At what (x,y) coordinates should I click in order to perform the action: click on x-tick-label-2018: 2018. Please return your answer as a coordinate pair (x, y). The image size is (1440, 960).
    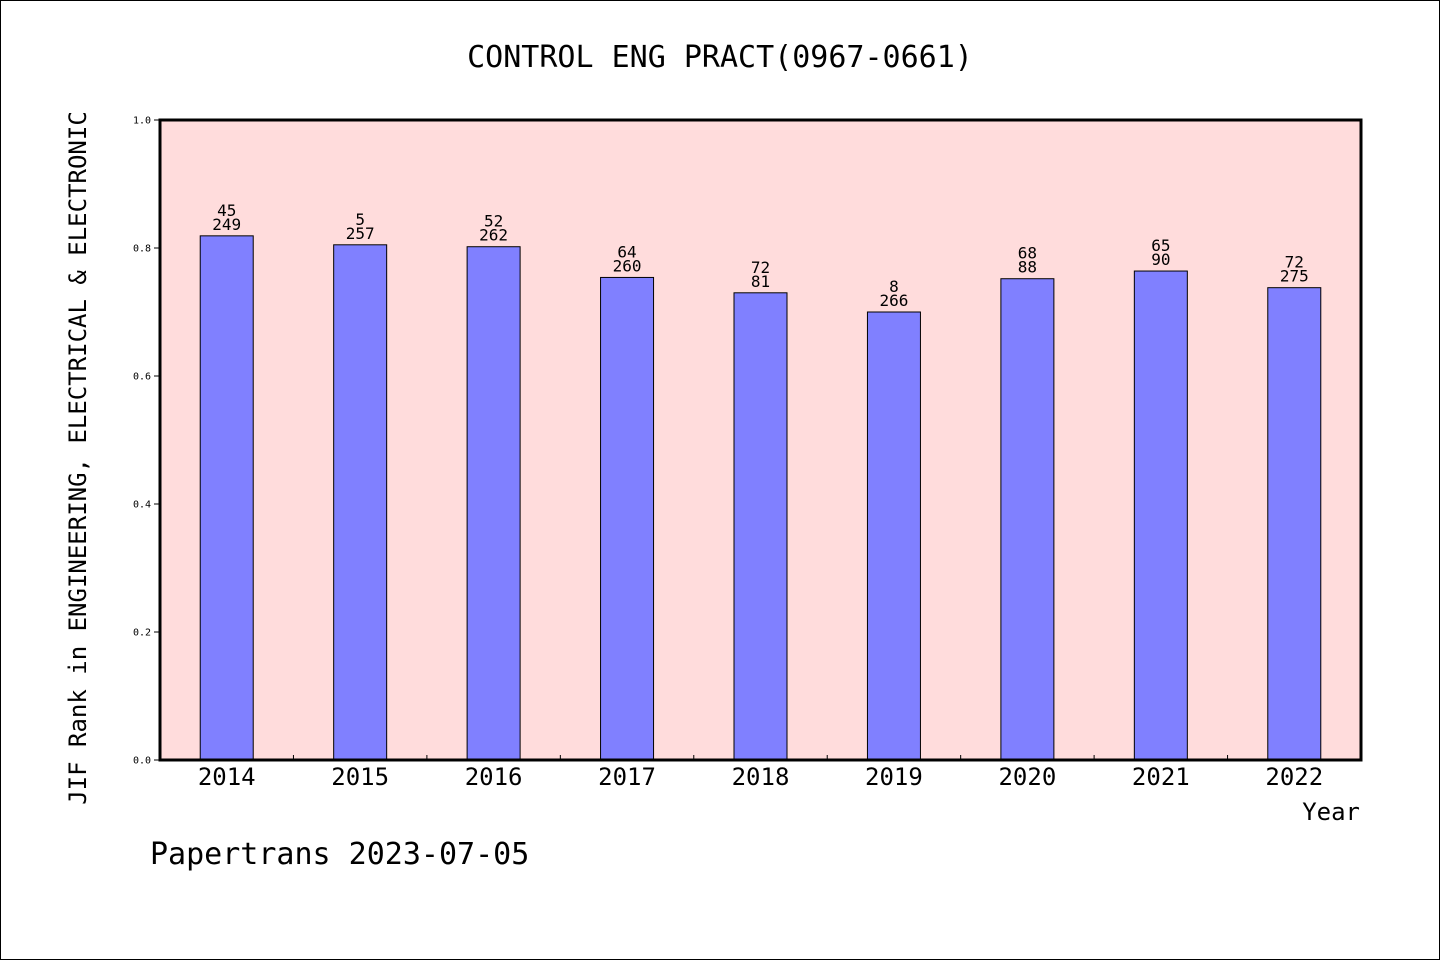
    Looking at the image, I should click on (761, 777).